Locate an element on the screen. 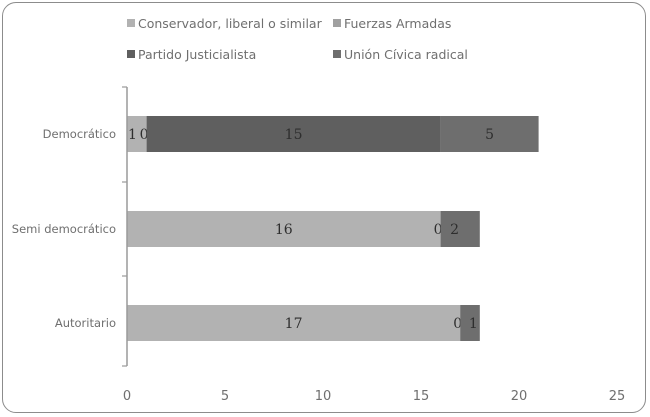 The height and width of the screenshot is (417, 650). x-tick-label-3: 10 is located at coordinates (323, 396).